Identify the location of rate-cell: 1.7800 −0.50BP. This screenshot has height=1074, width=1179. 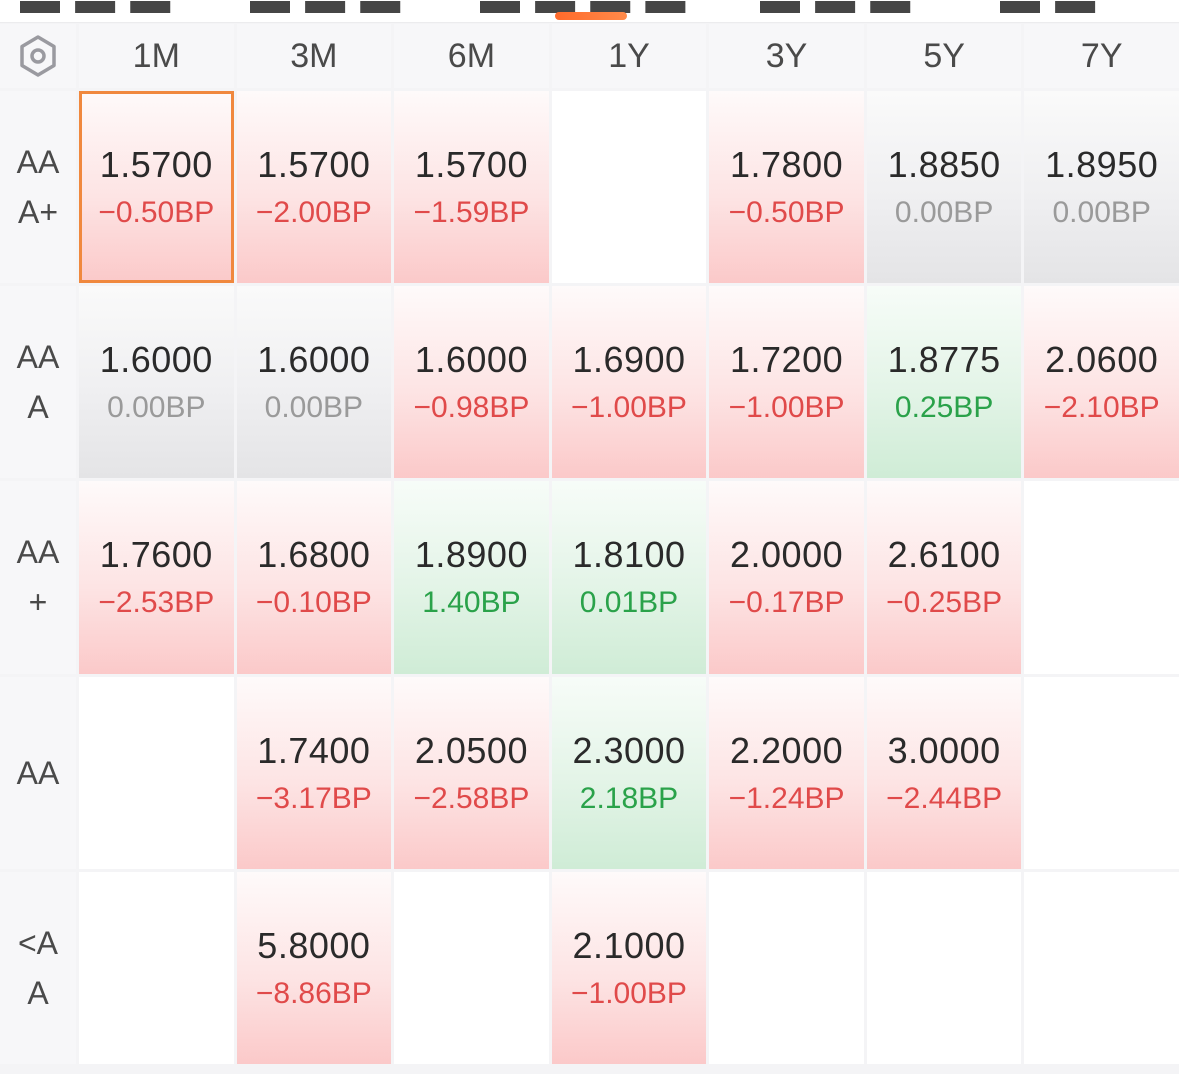
(786, 187).